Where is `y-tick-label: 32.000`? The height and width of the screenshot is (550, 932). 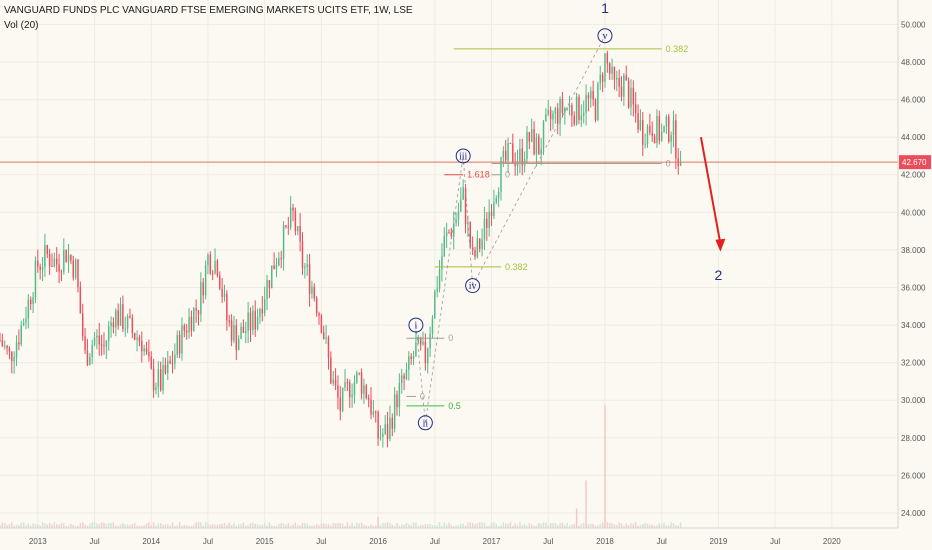
y-tick-label: 32.000 is located at coordinates (913, 363).